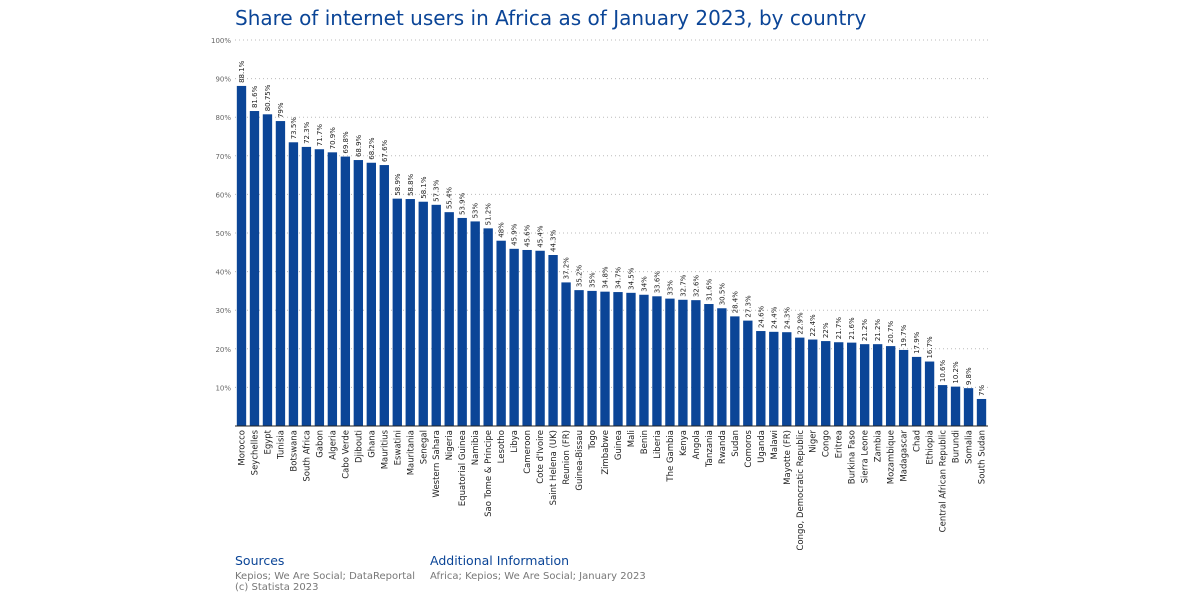 The height and width of the screenshot is (600, 1200). I want to click on x-tick-label: Cabo Verde, so click(346, 454).